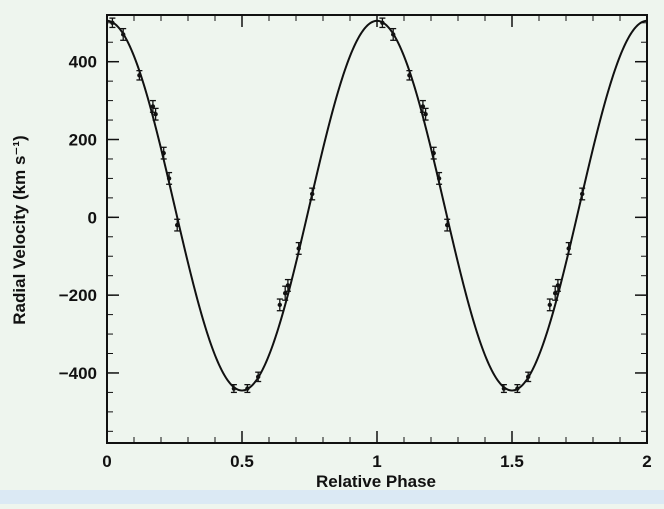  I want to click on y-tick-label: 400, so click(83, 62).